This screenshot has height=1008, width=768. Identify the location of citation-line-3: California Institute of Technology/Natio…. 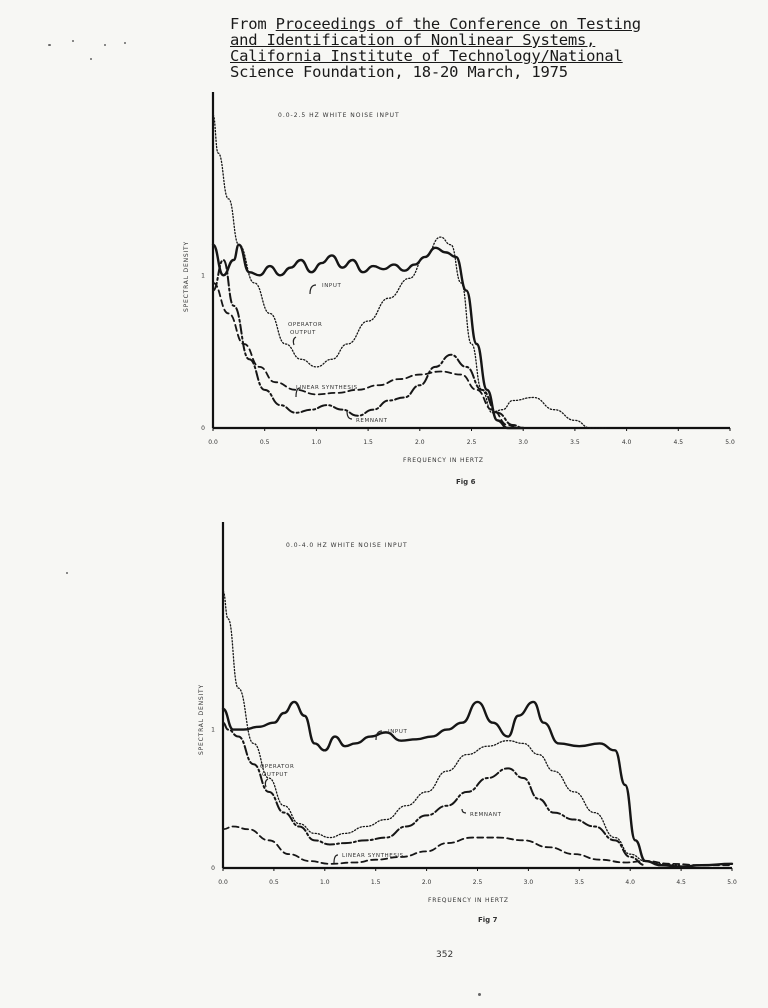
(426, 56).